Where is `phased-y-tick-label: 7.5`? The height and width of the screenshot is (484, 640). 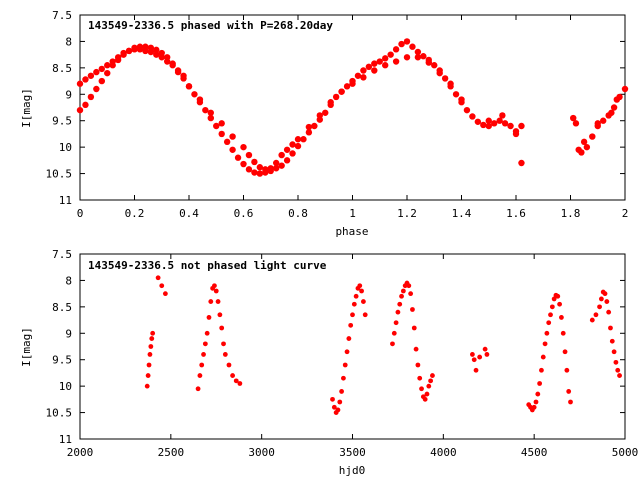 phased-y-tick-label: 7.5 is located at coordinates (62, 15).